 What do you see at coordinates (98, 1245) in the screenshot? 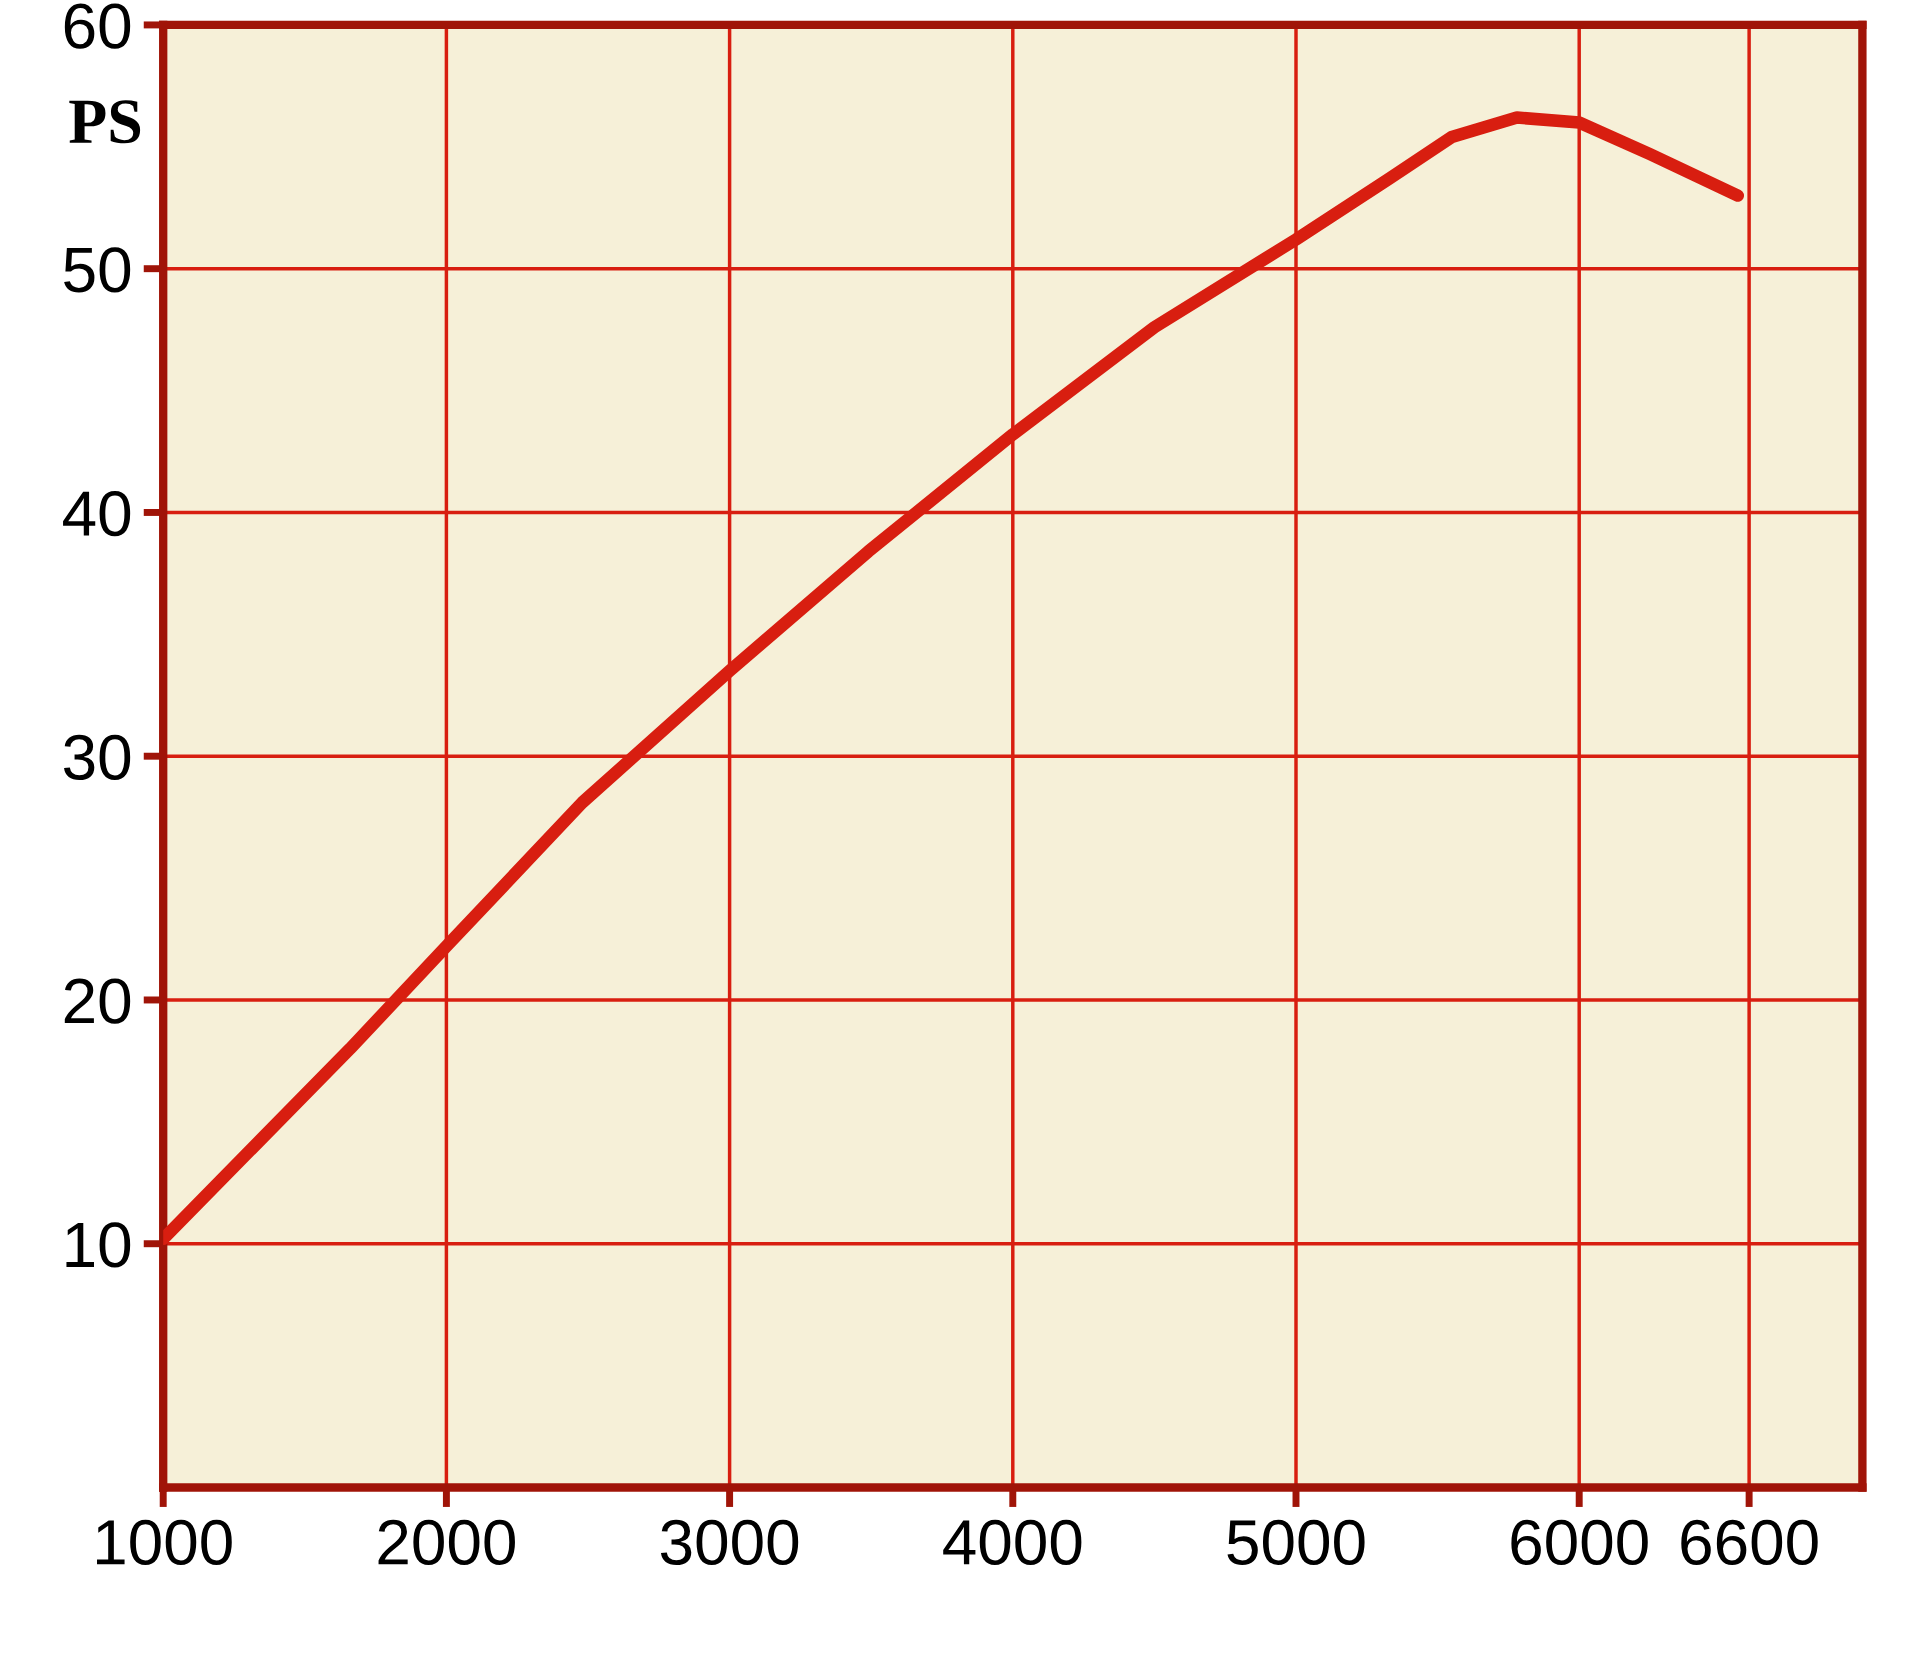
I see `y-tick-label: 10` at bounding box center [98, 1245].